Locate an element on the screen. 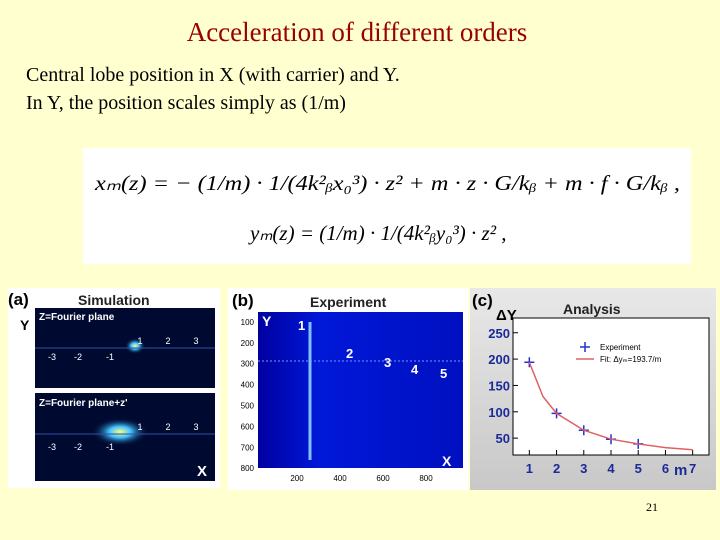 The height and width of the screenshot is (540, 720). y-tick-label: 50 is located at coordinates (503, 438).